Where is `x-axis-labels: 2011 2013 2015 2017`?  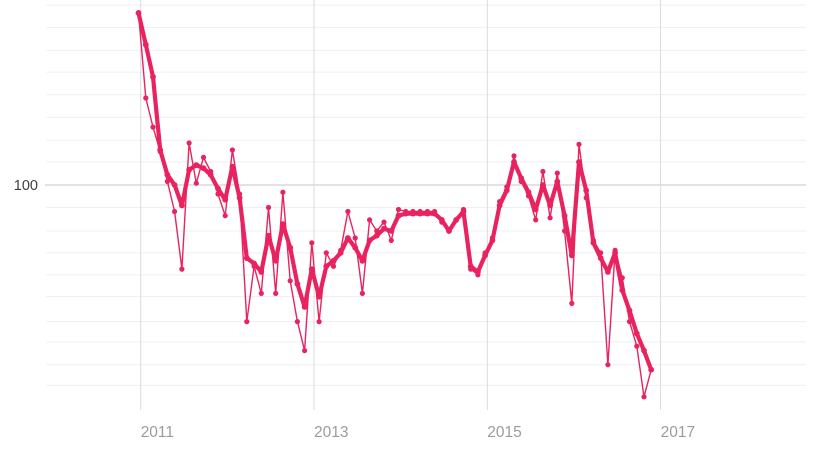 x-axis-labels: 2011 2013 2015 2017 is located at coordinates (418, 432).